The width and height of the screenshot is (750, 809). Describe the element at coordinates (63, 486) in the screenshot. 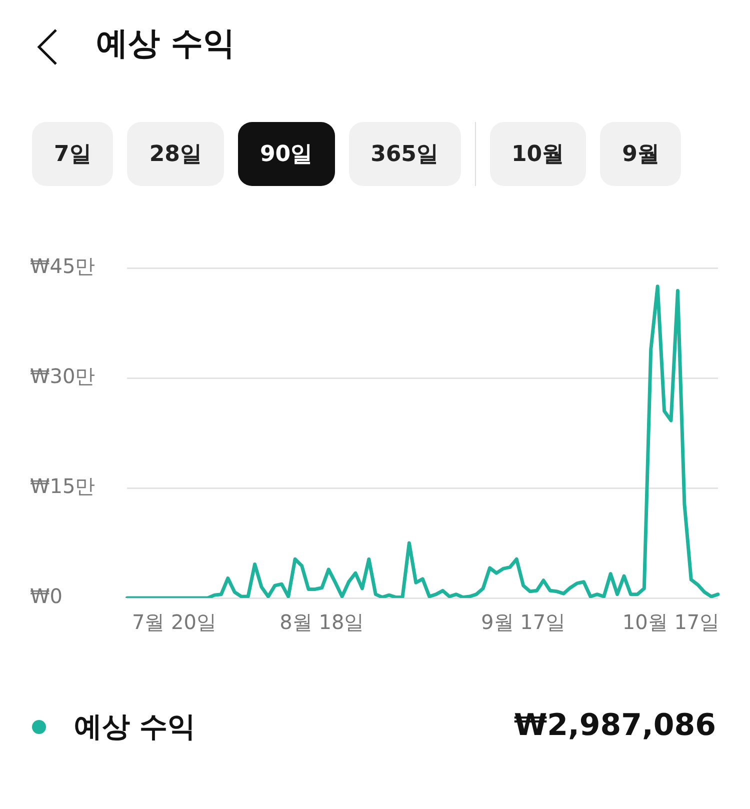

I see `y-tick-label: ₩15만` at that location.